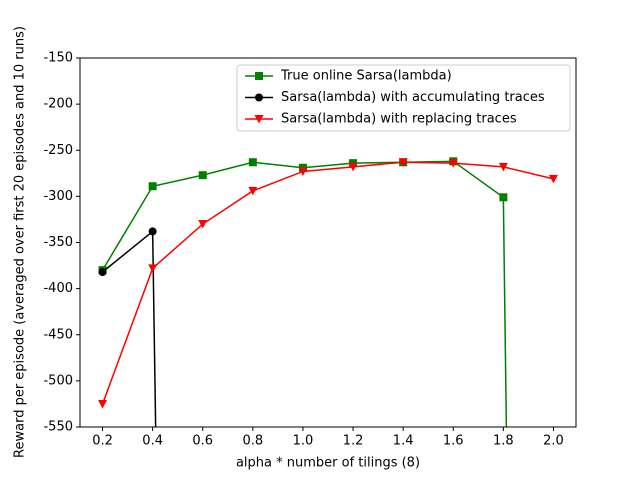 The height and width of the screenshot is (480, 640). I want to click on x-tick-label: 0.6, so click(202, 441).